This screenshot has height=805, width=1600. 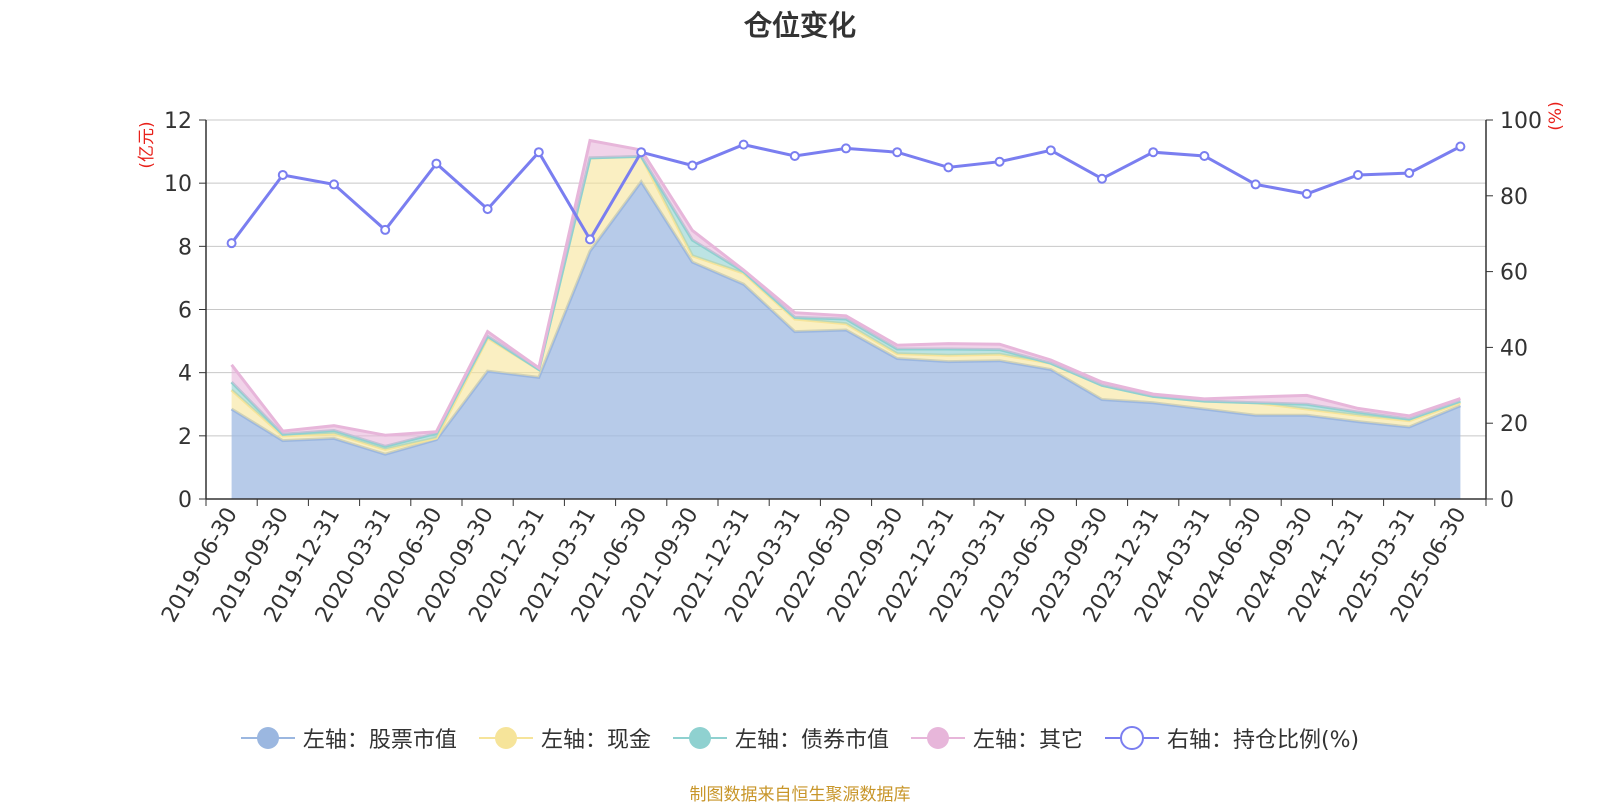 I want to click on left-tick-label: 0, so click(x=185, y=500).